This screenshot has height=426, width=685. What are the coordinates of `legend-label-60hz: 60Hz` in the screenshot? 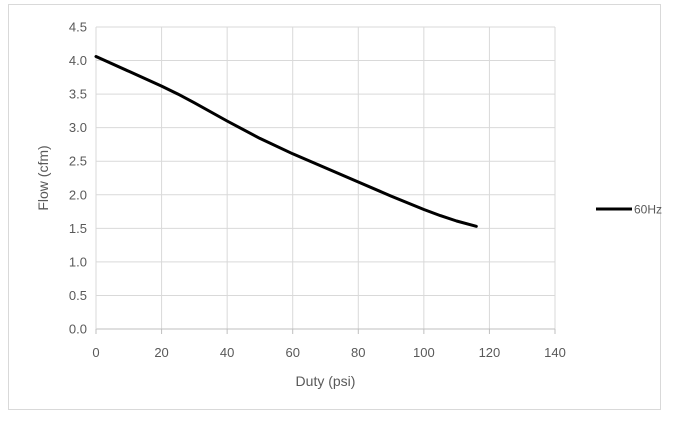 It's located at (648, 210).